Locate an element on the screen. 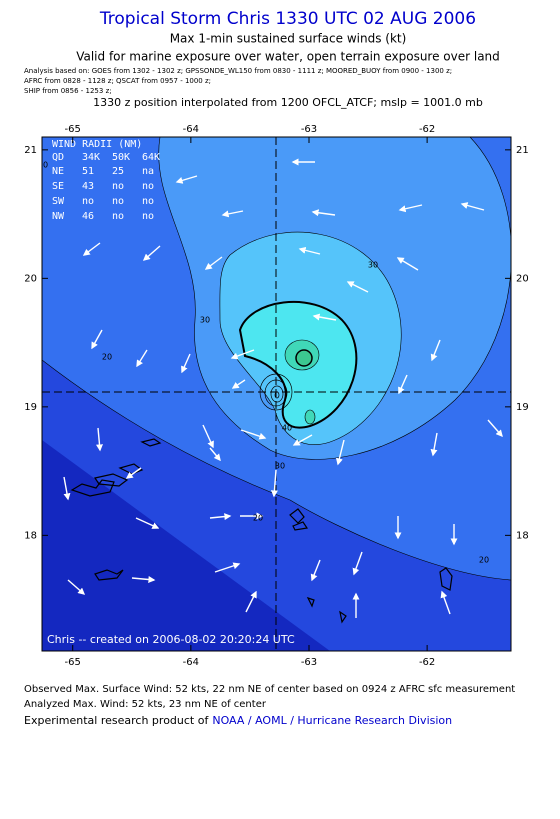 This screenshot has height=819, width=560. analysis-line: SHIP from 0856 - 1253 z; is located at coordinates (68, 91).